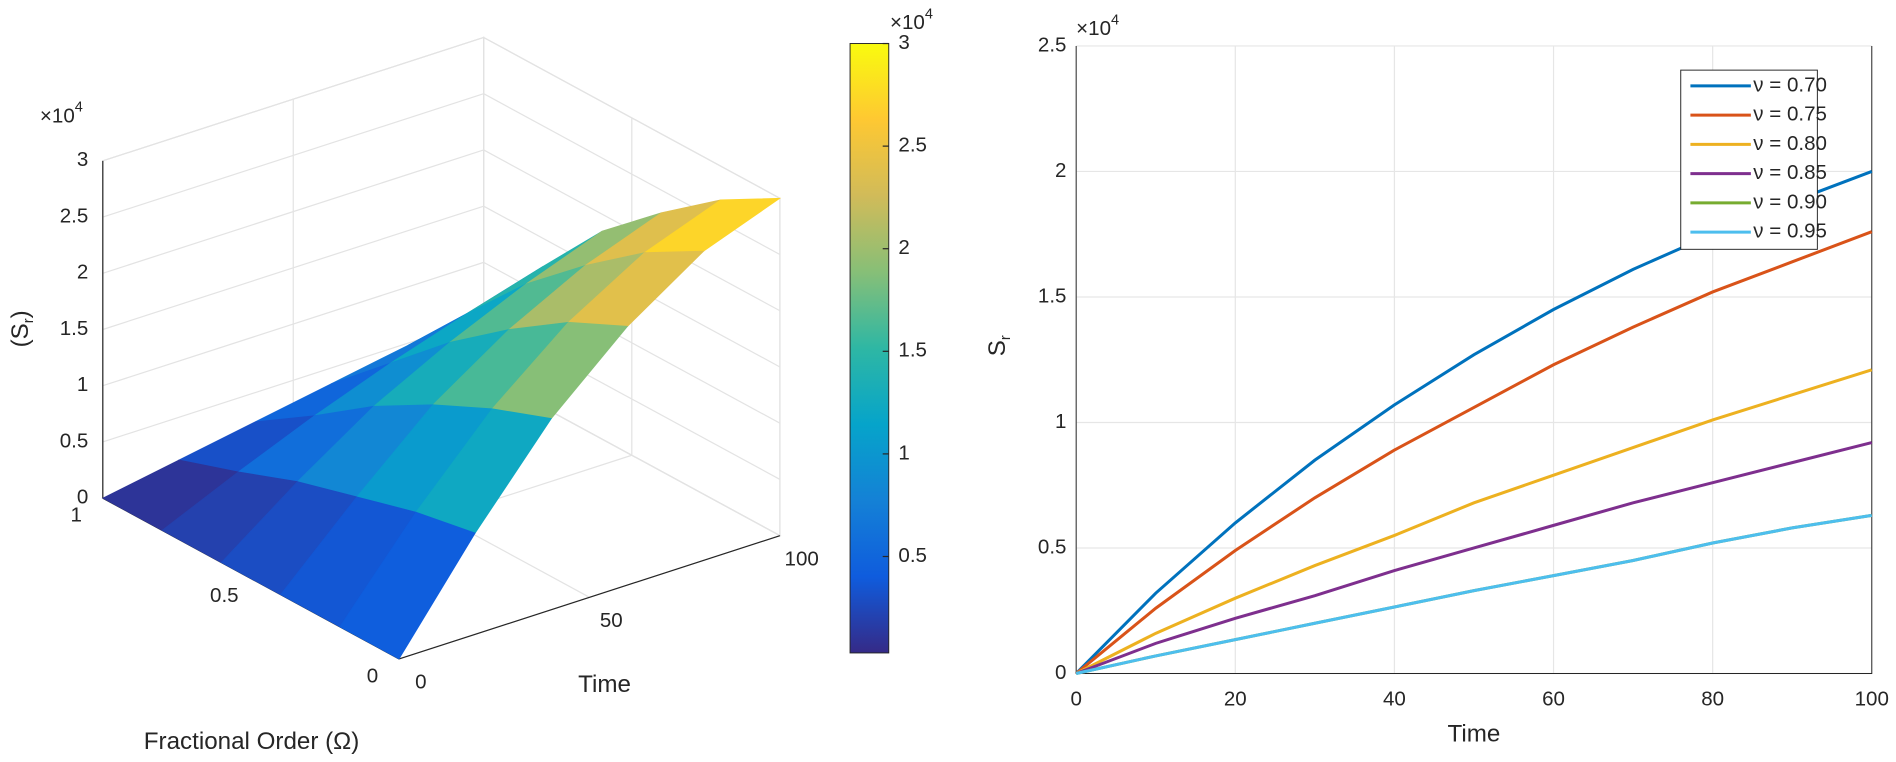 This screenshot has height=762, width=1896. Describe the element at coordinates (74, 440) in the screenshot. I see `z-tick-label: 0.5` at that location.